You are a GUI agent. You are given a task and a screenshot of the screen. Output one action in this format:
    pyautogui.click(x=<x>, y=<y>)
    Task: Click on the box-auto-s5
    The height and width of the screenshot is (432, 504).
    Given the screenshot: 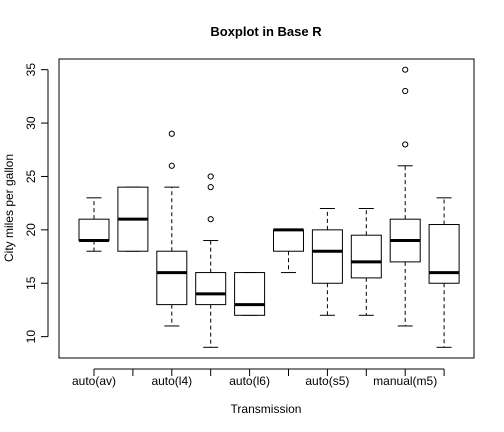 What is the action you would take?
    pyautogui.click(x=327, y=262)
    